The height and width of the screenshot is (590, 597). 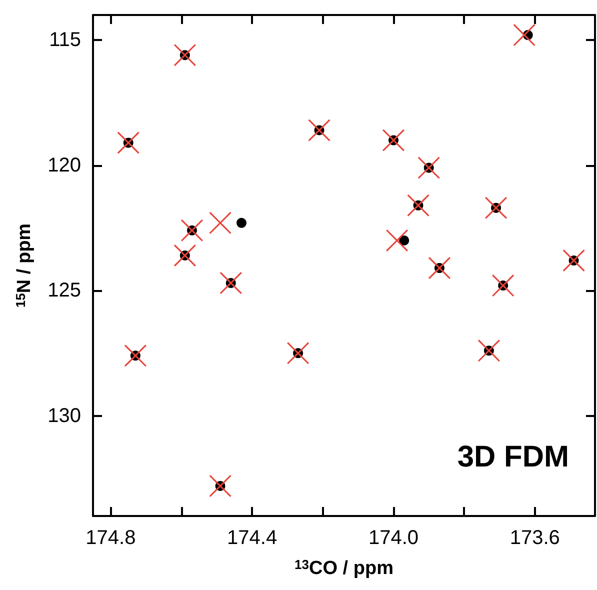 What do you see at coordinates (252, 538) in the screenshot?
I see `x-tick-label: 174.4` at bounding box center [252, 538].